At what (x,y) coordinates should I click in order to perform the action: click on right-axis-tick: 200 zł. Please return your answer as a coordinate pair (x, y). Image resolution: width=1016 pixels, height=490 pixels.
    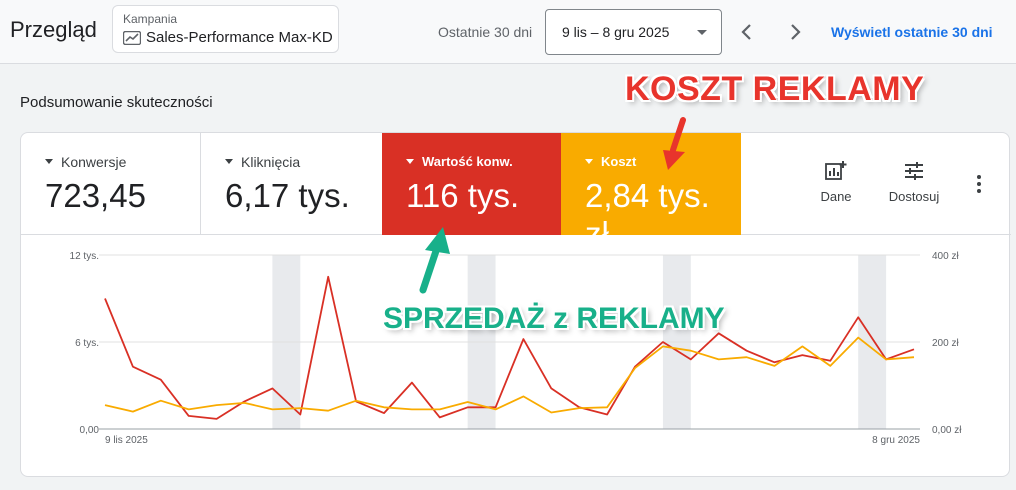
    Looking at the image, I should click on (945, 343).